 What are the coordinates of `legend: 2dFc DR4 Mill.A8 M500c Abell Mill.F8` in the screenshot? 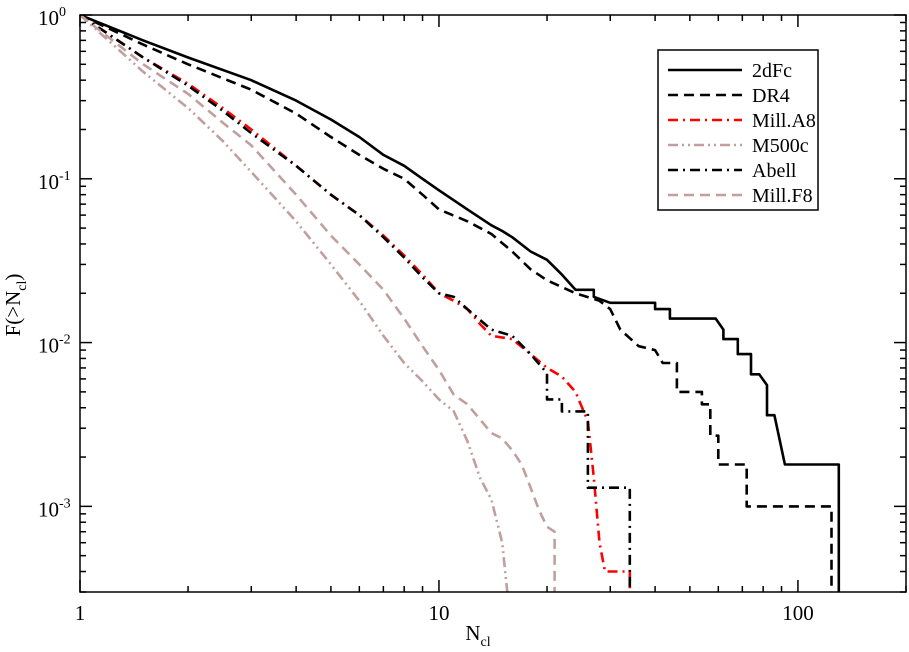 It's located at (738, 130).